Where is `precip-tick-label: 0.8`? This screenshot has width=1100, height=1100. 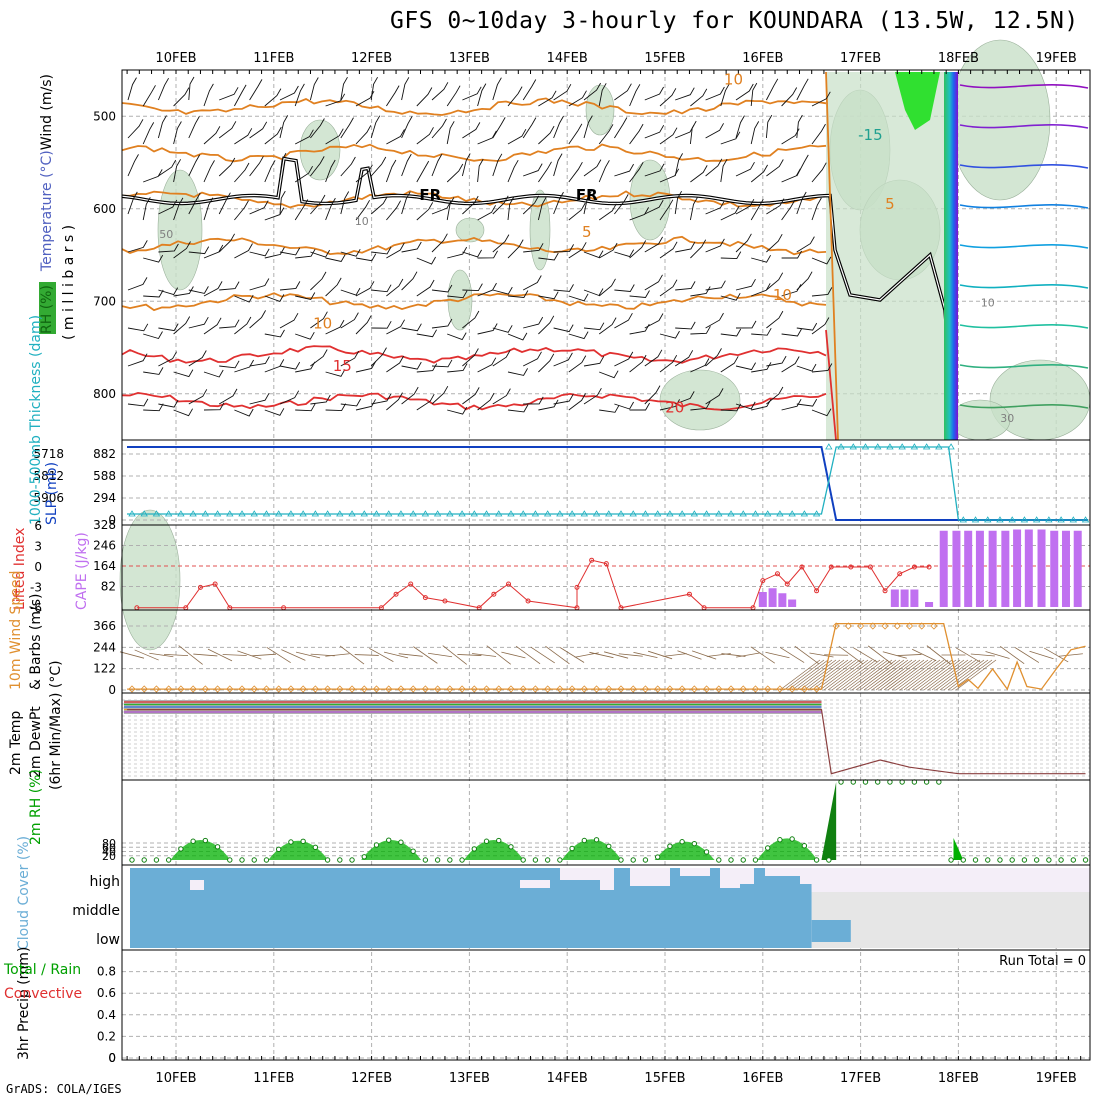
precip-tick-label: 0.8 is located at coordinates (106, 972).